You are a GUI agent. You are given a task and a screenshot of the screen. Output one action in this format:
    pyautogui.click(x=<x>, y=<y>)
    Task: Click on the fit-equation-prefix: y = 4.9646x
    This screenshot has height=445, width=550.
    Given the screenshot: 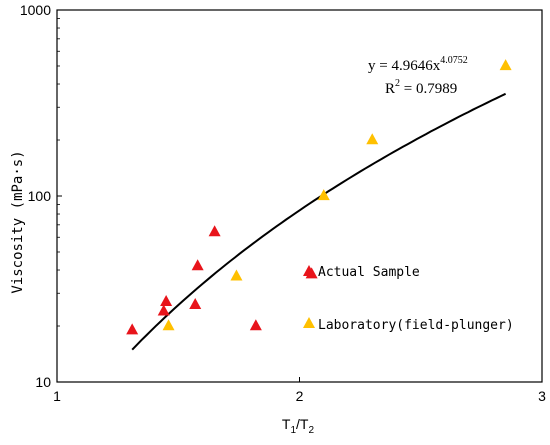 What is the action you would take?
    pyautogui.click(x=404, y=66)
    